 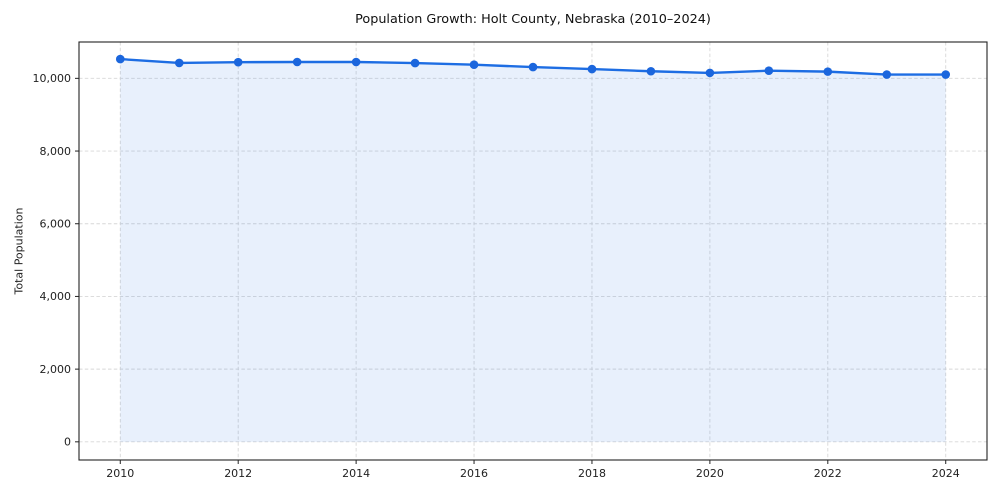 What do you see at coordinates (356, 473) in the screenshot?
I see `x-tick-label: 2014` at bounding box center [356, 473].